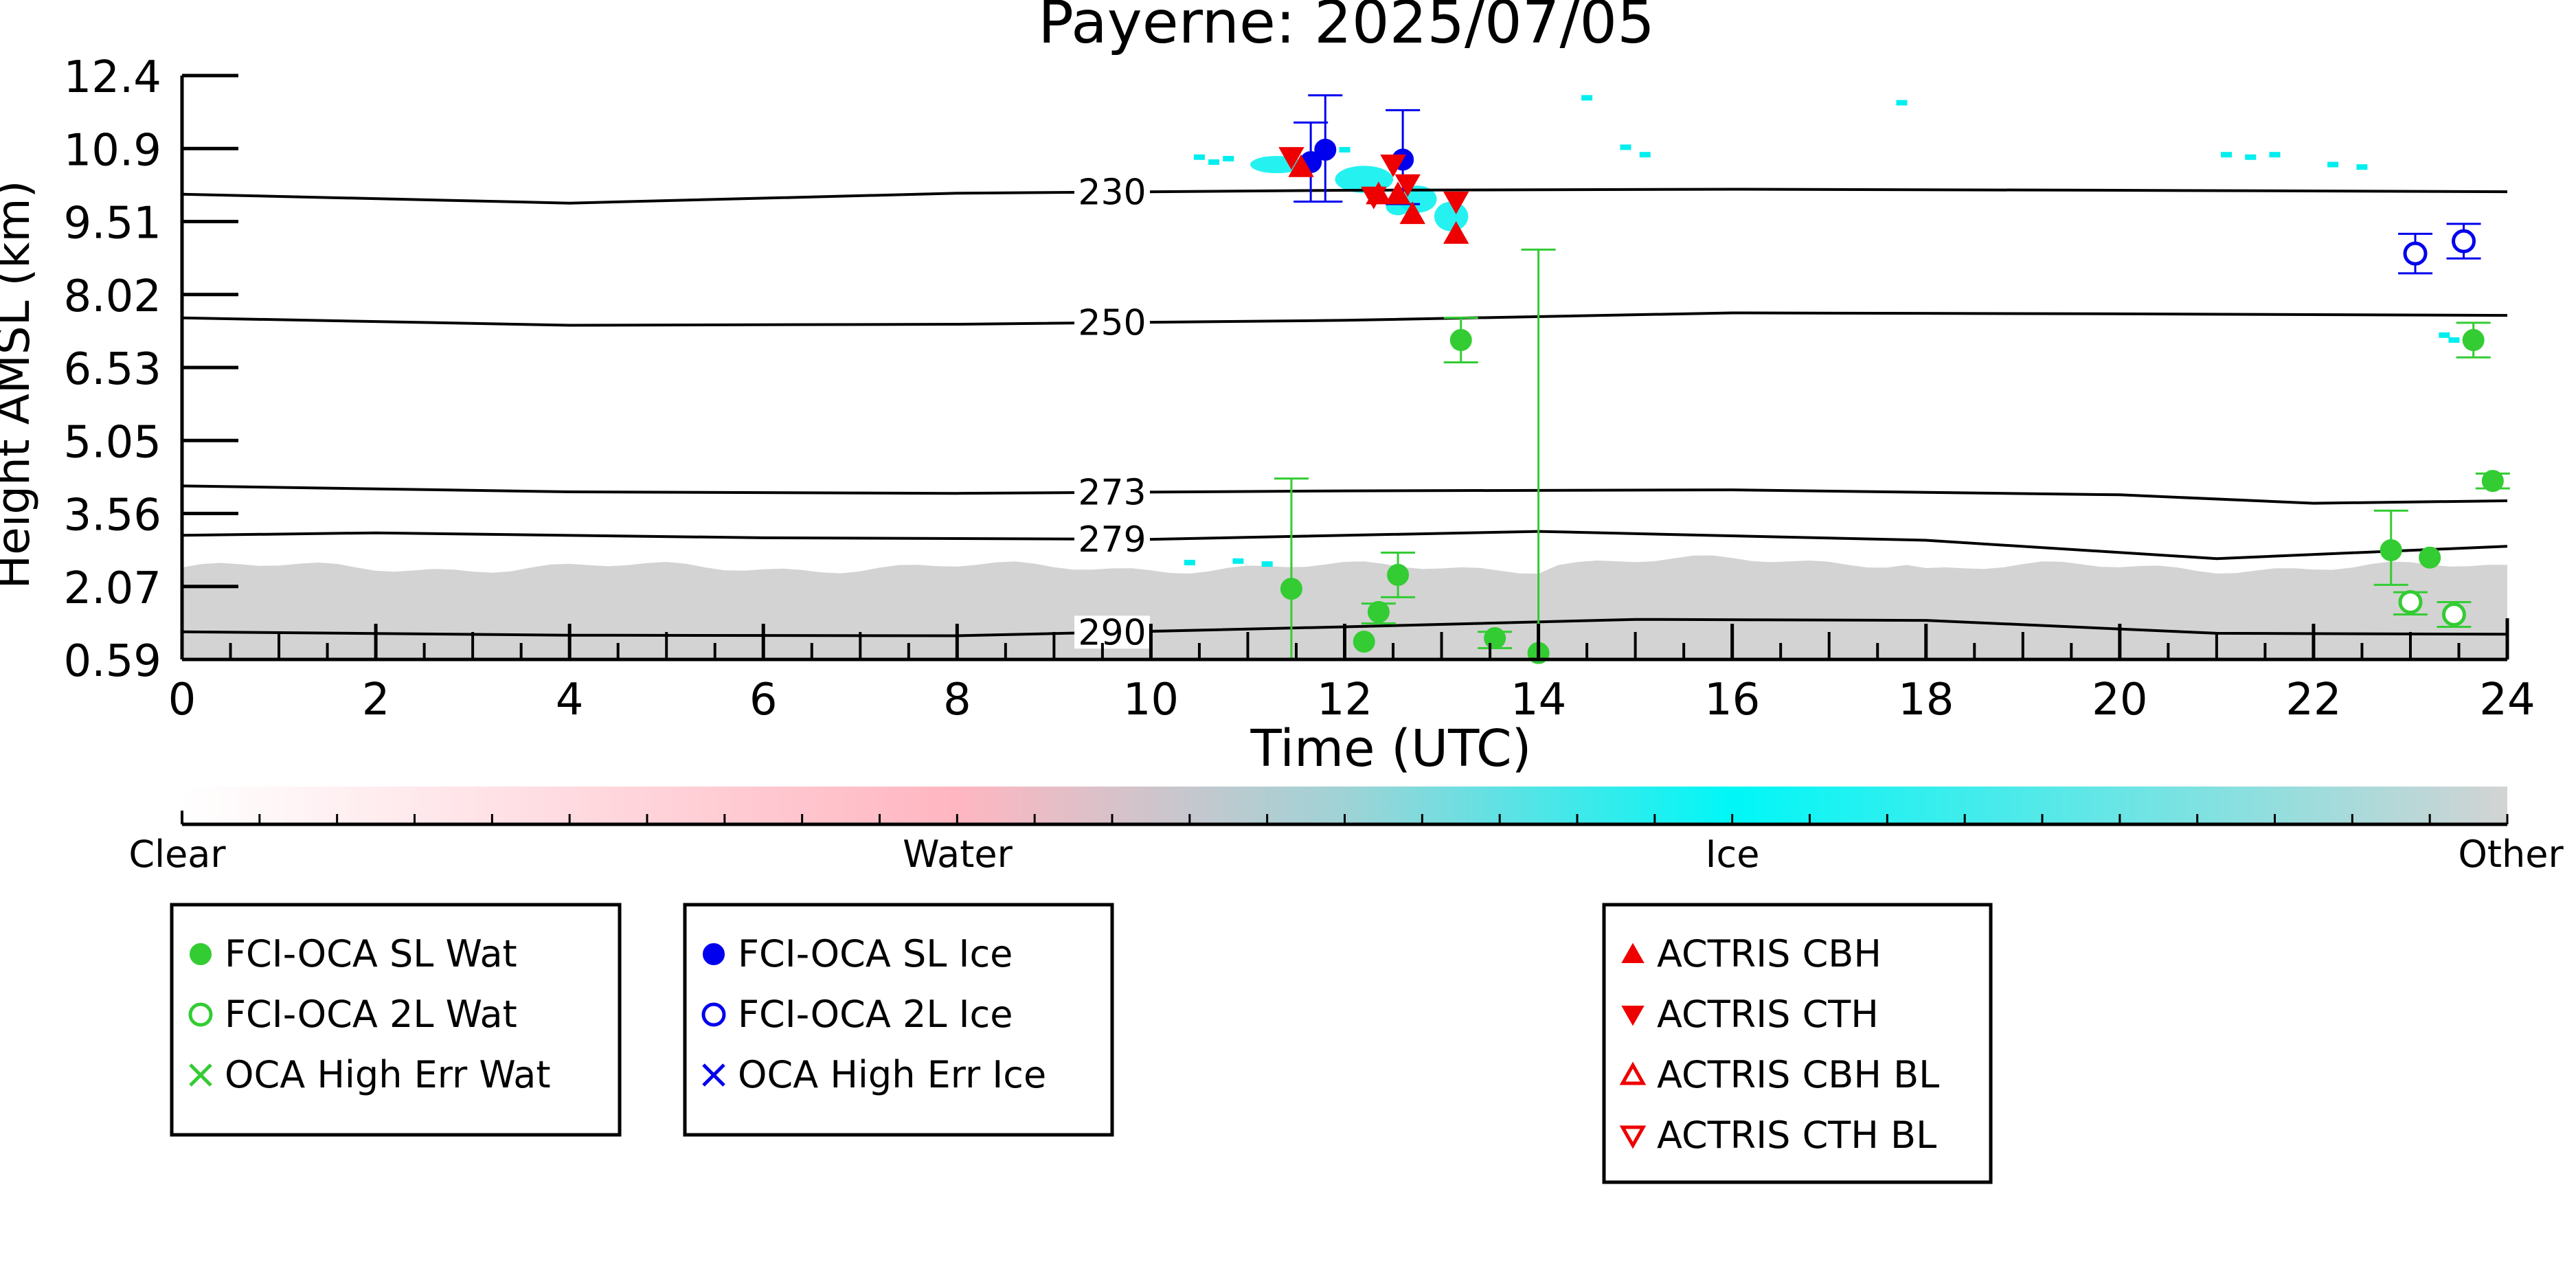  Describe the element at coordinates (182, 700) in the screenshot. I see `x-tick-label: 0` at that location.